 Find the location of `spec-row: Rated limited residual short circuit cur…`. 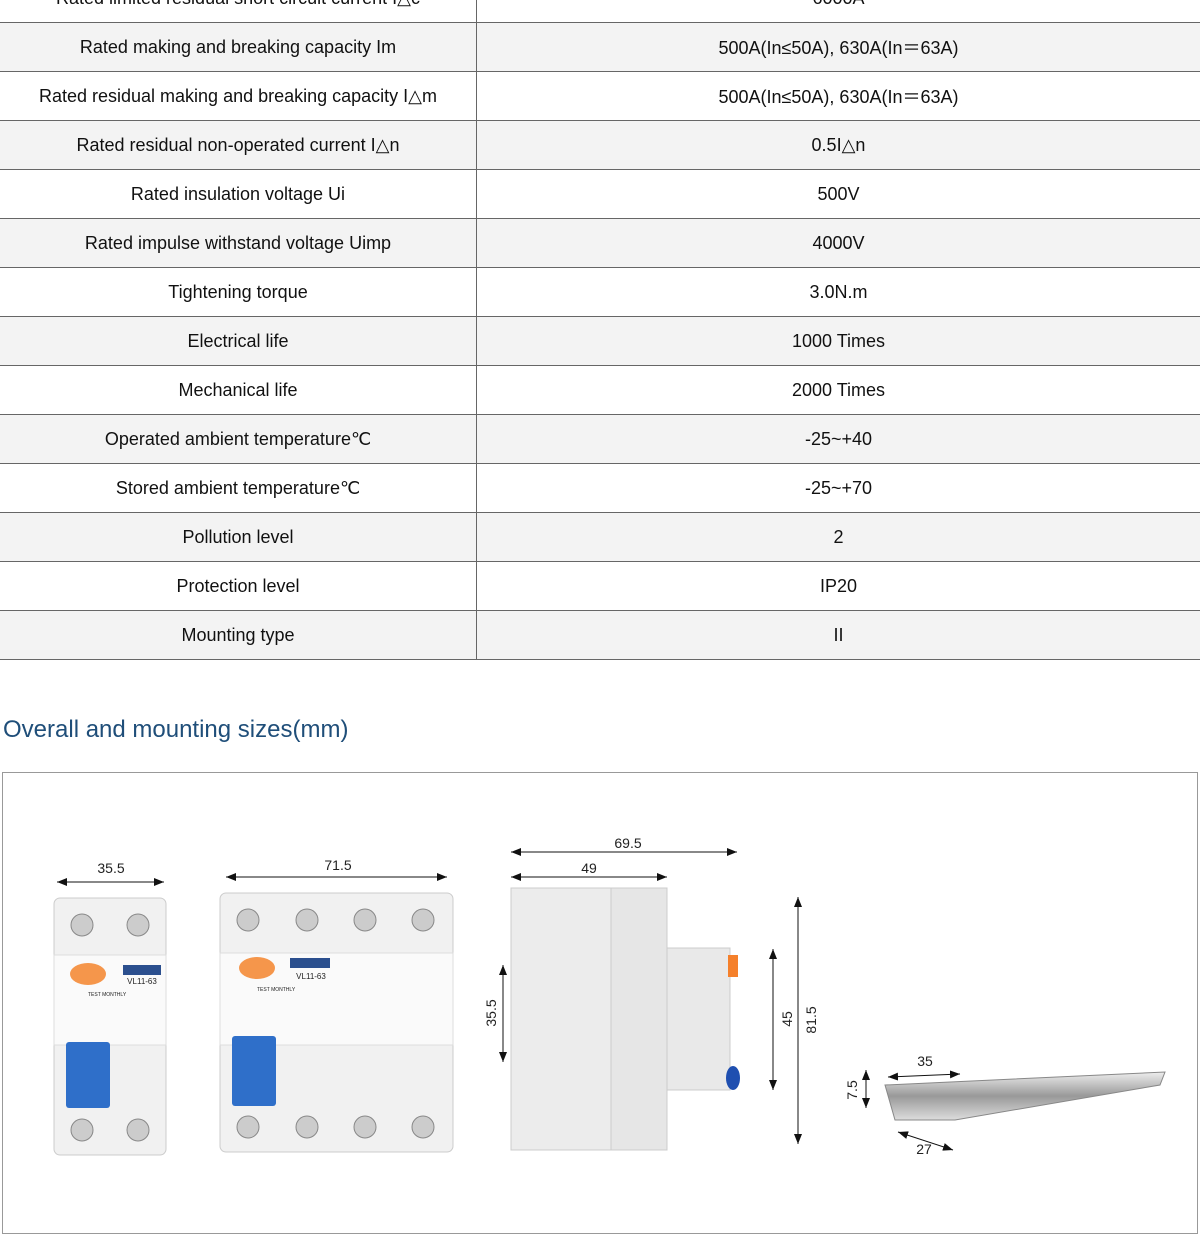

spec-row: Rated limited residual short circuit cur… is located at coordinates (600, 11).